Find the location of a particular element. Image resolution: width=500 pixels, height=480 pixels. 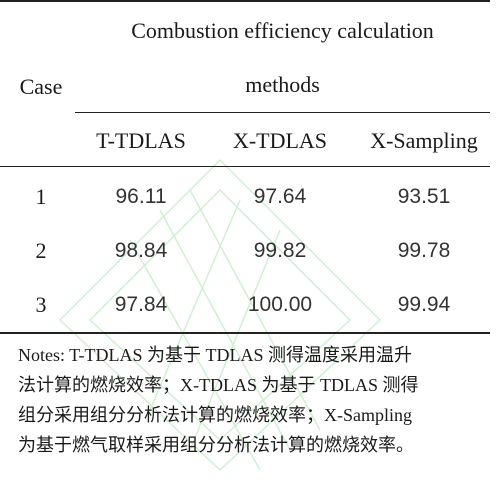

case-cell-1: 1 is located at coordinates (41, 196).